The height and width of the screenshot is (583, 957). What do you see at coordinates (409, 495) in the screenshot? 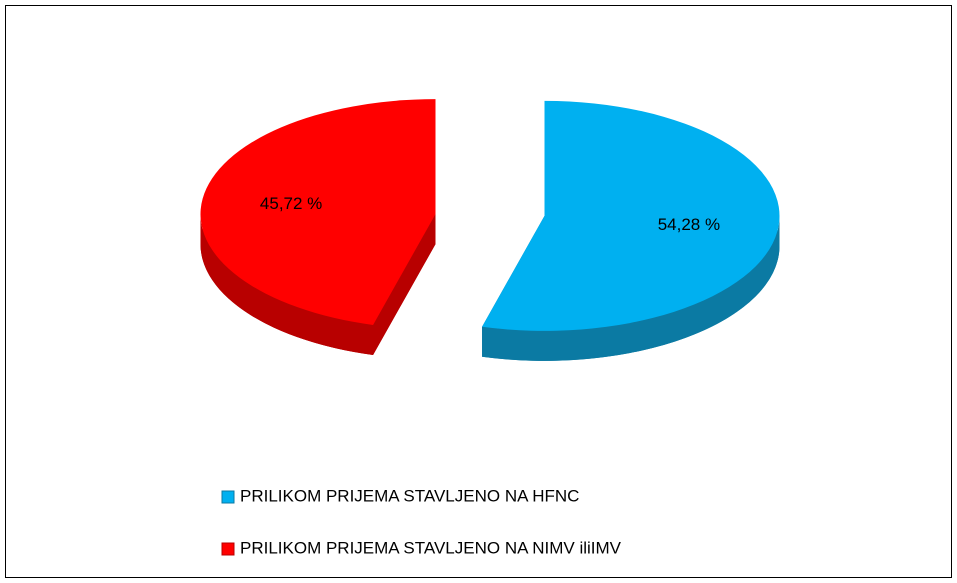
I see `legend-label: PRILIKOM PRIJEMA STAVLJENO NA HFNC` at bounding box center [409, 495].